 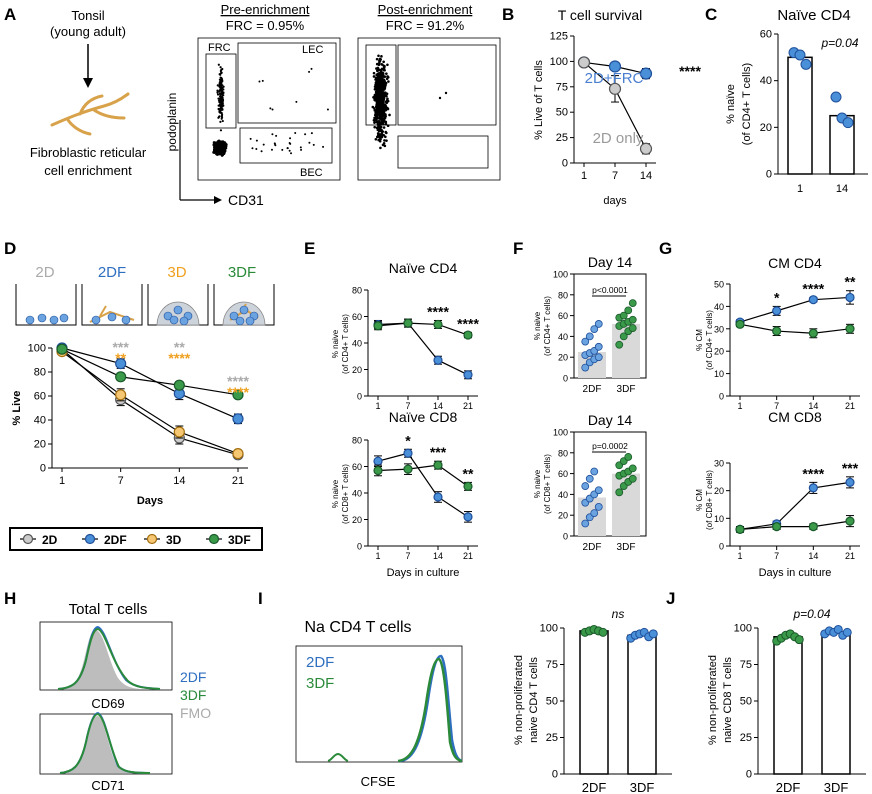 I want to click on y-tick-label: 60, so click(x=563, y=316).